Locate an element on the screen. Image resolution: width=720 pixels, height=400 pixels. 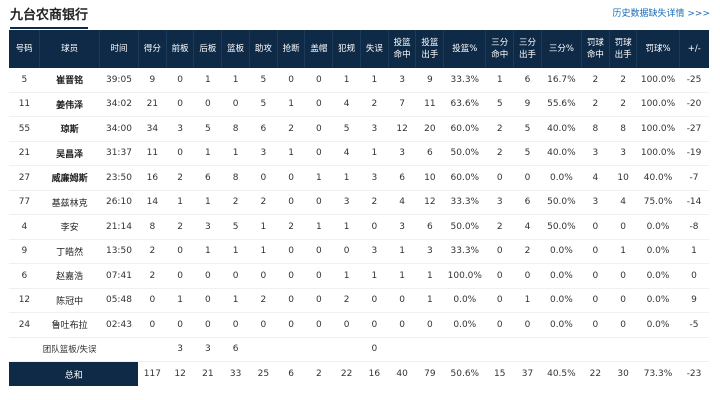
column-header: 抢断 is located at coordinates (291, 49).